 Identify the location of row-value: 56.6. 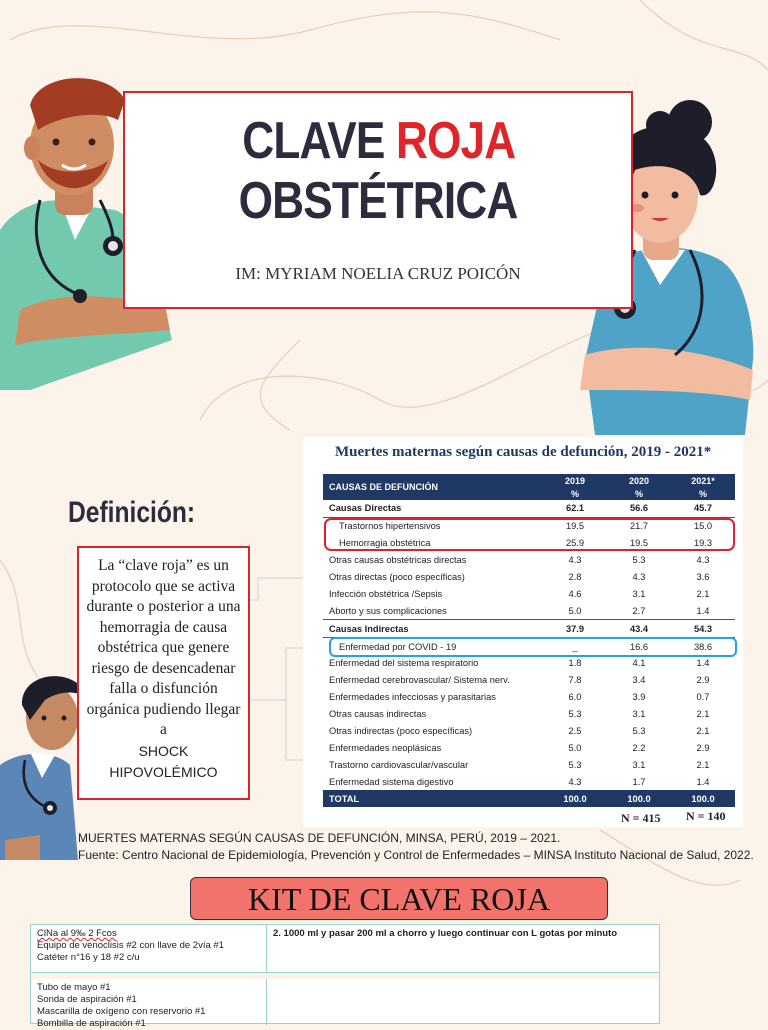
(639, 509).